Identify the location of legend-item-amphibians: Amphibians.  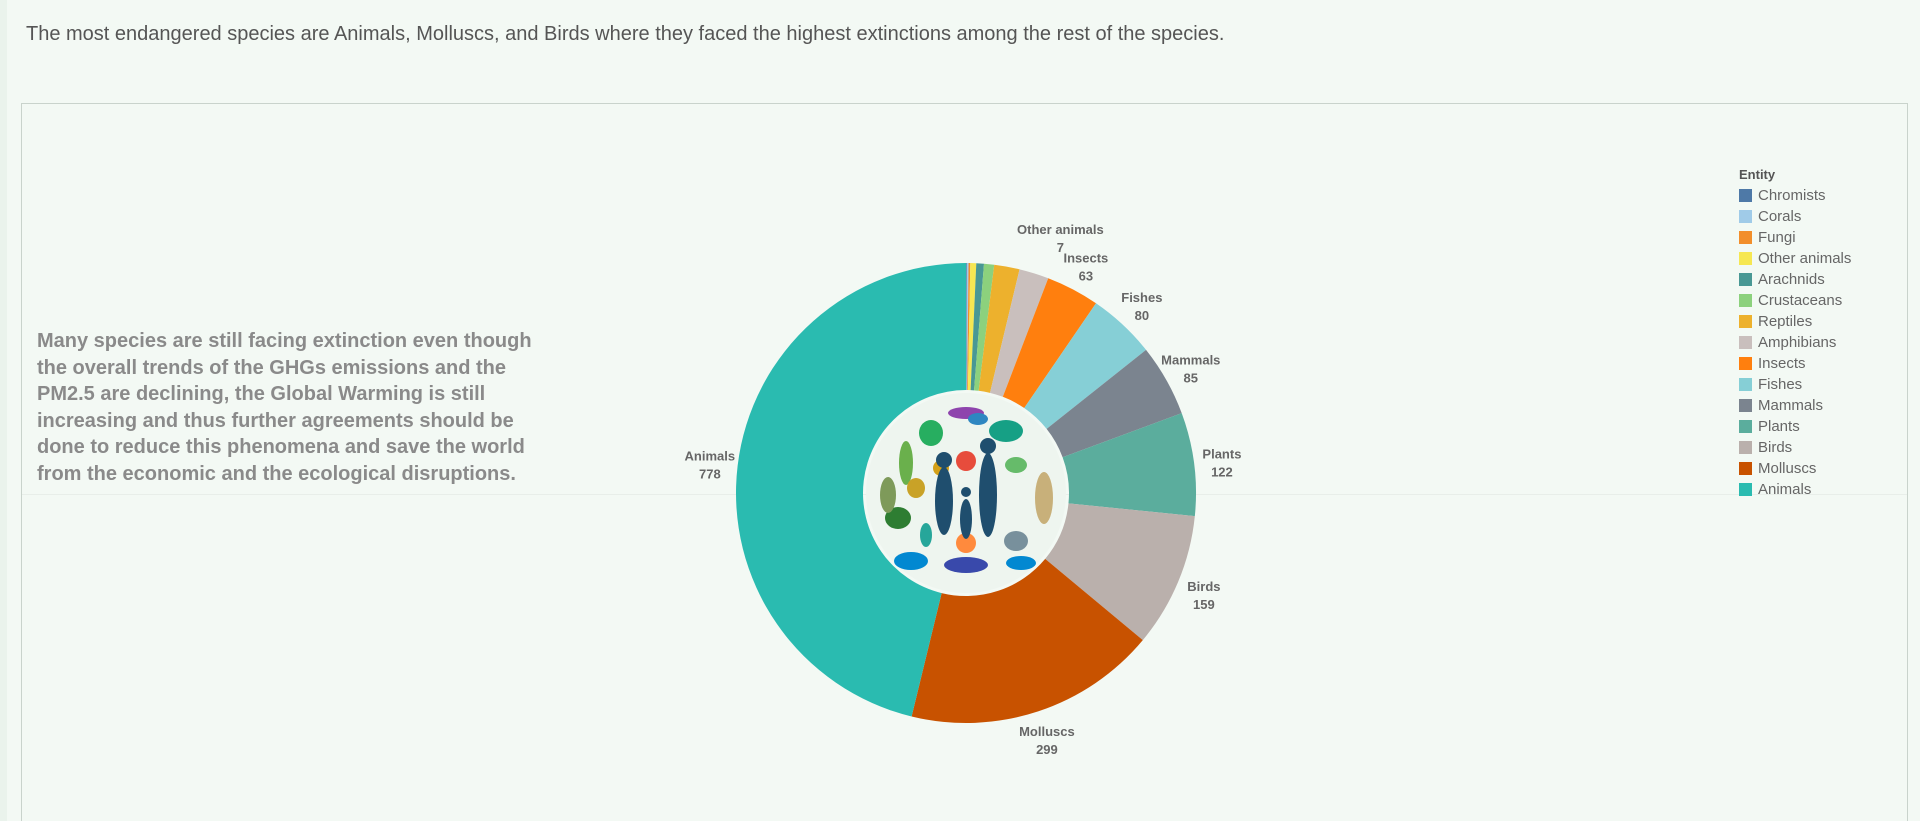
(1795, 342).